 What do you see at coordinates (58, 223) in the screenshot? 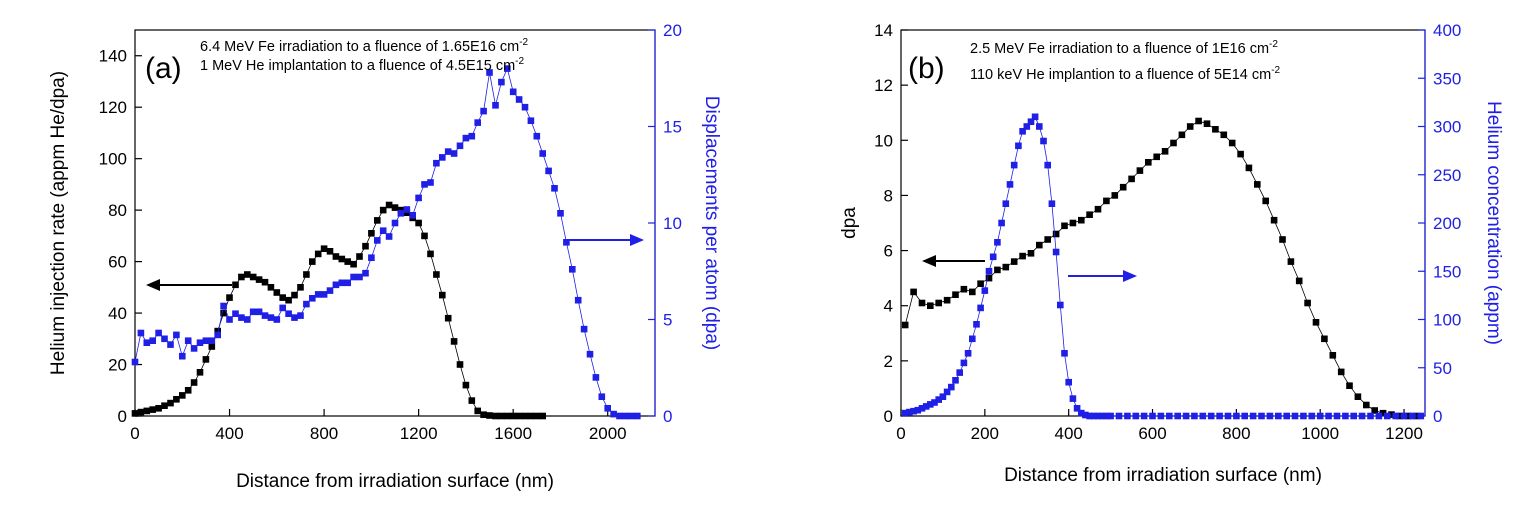
I see `left-axis-title: Helium injection rate (appm He/dpa)` at bounding box center [58, 223].